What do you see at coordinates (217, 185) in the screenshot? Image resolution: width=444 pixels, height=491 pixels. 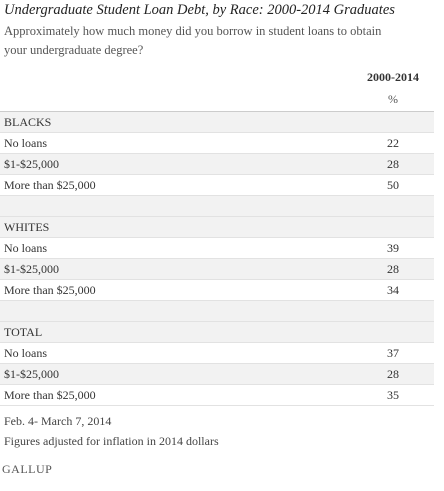 I see `data-row: More than $25,000 50` at bounding box center [217, 185].